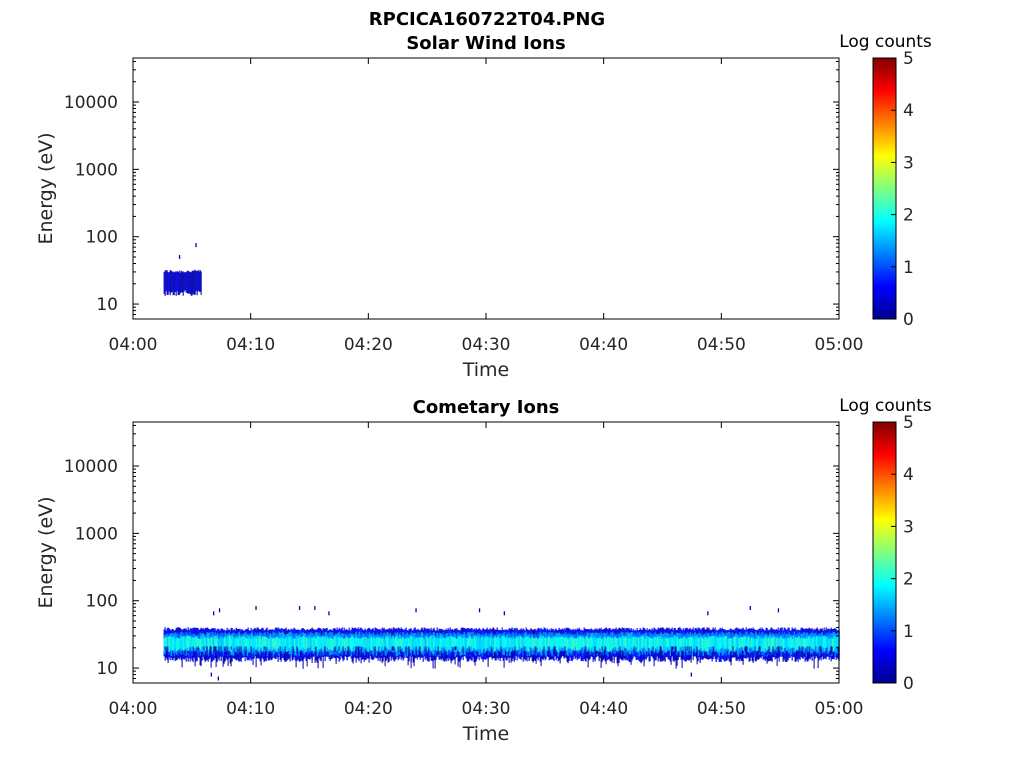  What do you see at coordinates (908, 527) in the screenshot?
I see `colorbar-tick-label: 3` at bounding box center [908, 527].